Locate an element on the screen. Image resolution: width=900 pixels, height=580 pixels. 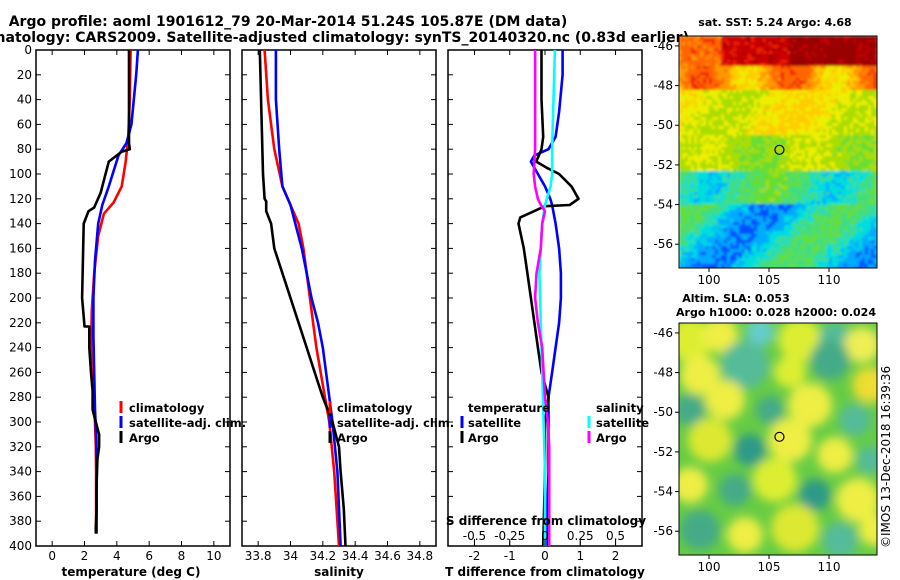
difference-legend-temp-argo: Argo is located at coordinates (483, 438).